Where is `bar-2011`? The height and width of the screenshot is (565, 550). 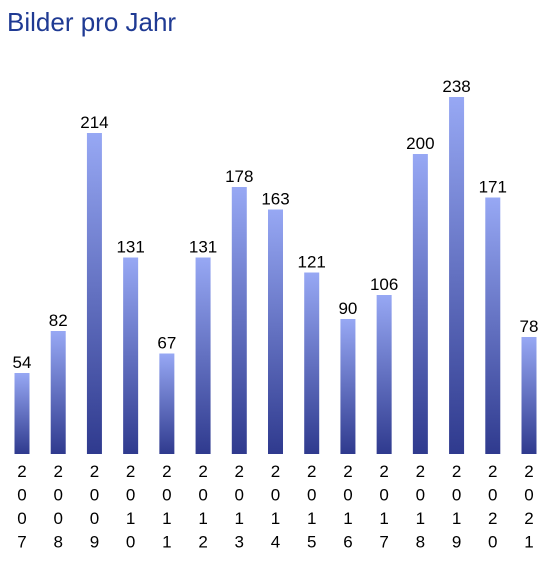
bar-2011 is located at coordinates (167, 403).